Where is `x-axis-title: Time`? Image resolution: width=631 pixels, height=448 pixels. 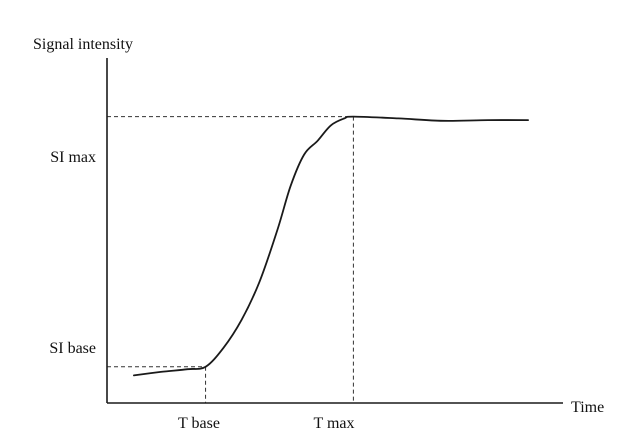
x-axis-title: Time is located at coordinates (587, 407).